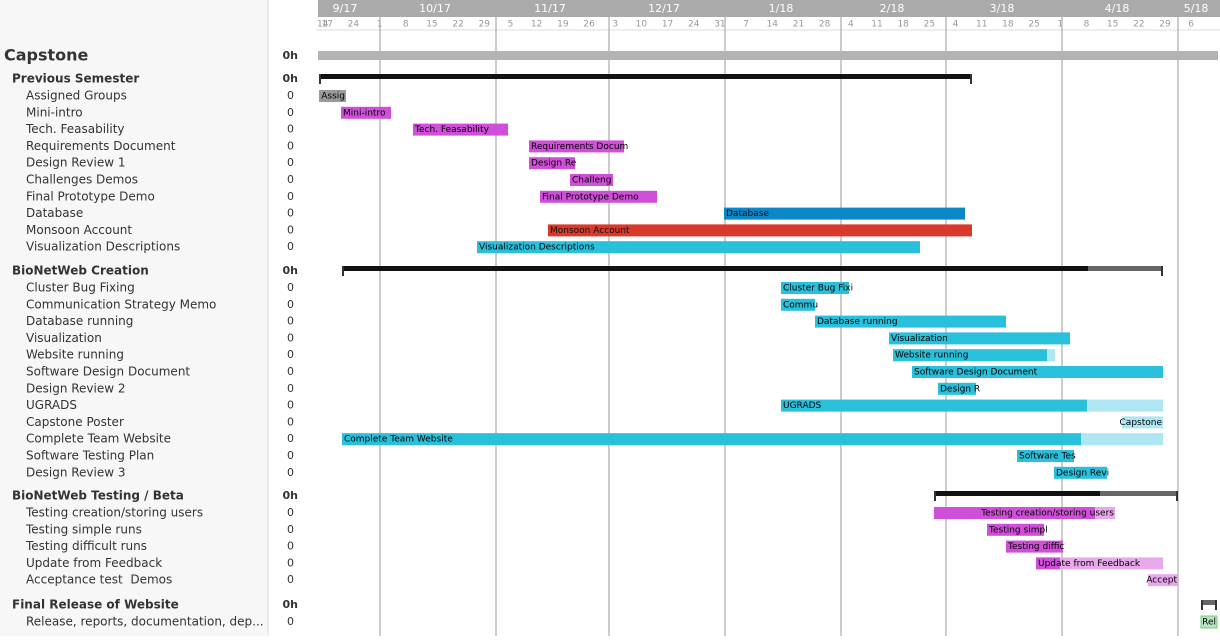 The height and width of the screenshot is (640, 1220). Describe the element at coordinates (54, 112) in the screenshot. I see `task-name: Mini-intro` at that location.